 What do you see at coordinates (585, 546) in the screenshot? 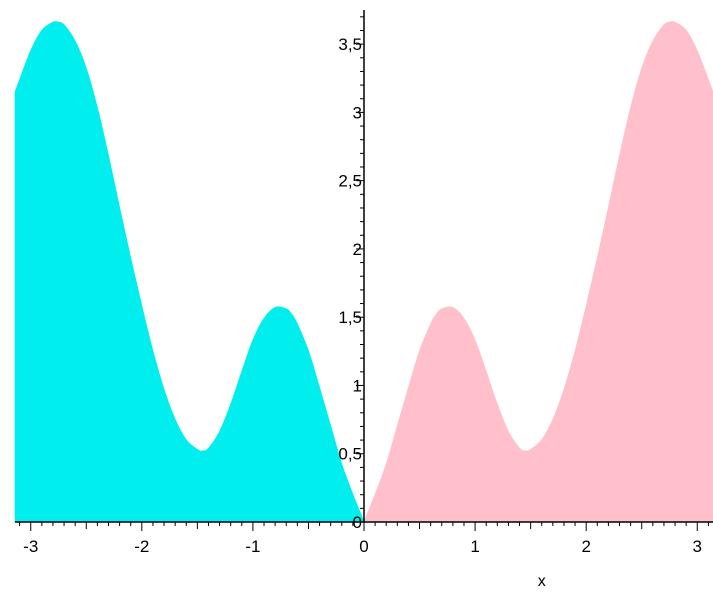
I see `x-tick-label: 2` at bounding box center [585, 546].